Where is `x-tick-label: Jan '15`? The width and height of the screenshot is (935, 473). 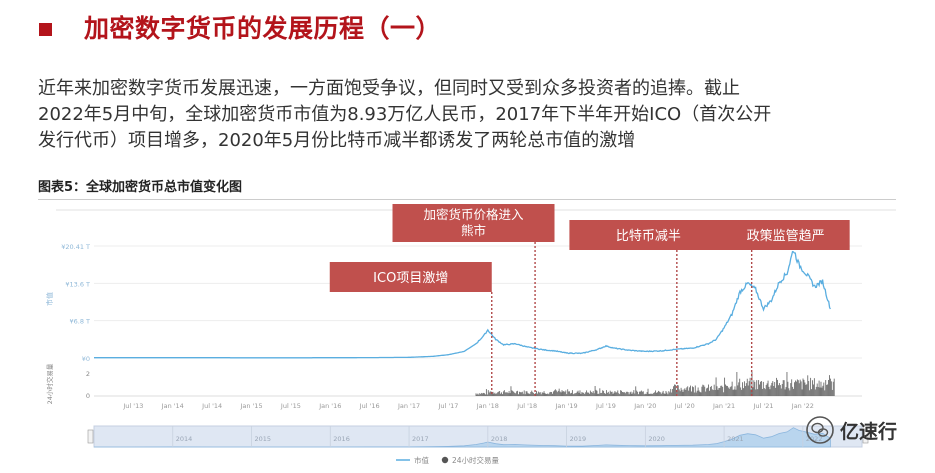
x-tick-label: Jan '15 is located at coordinates (250, 406).